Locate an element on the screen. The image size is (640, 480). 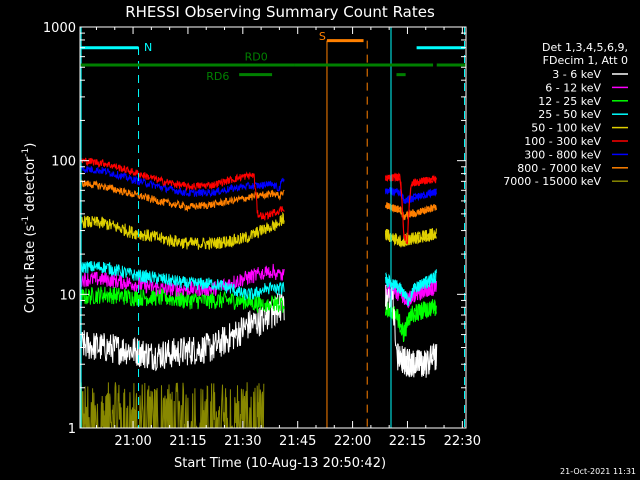
x-tick-label: 22:00 is located at coordinates (352, 441).